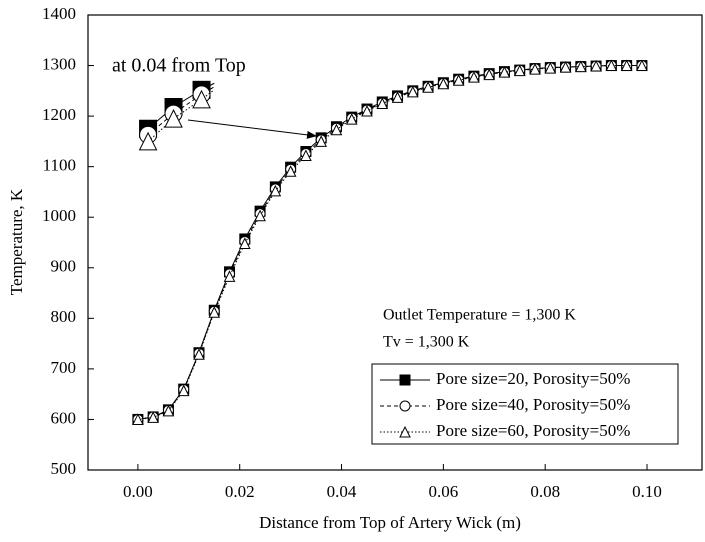  I want to click on annotation: Outlet Temperature = 1,300 K, so click(479, 315).